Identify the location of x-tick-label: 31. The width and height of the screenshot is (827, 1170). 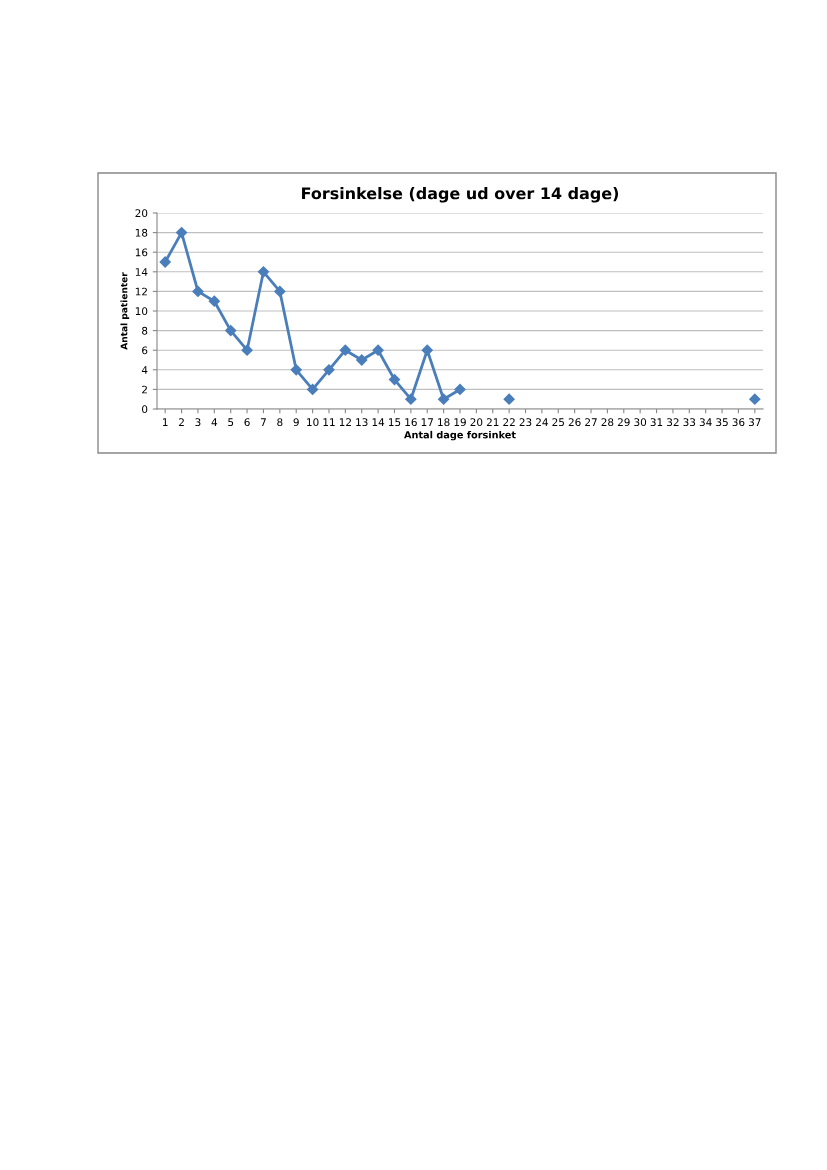
(656, 422).